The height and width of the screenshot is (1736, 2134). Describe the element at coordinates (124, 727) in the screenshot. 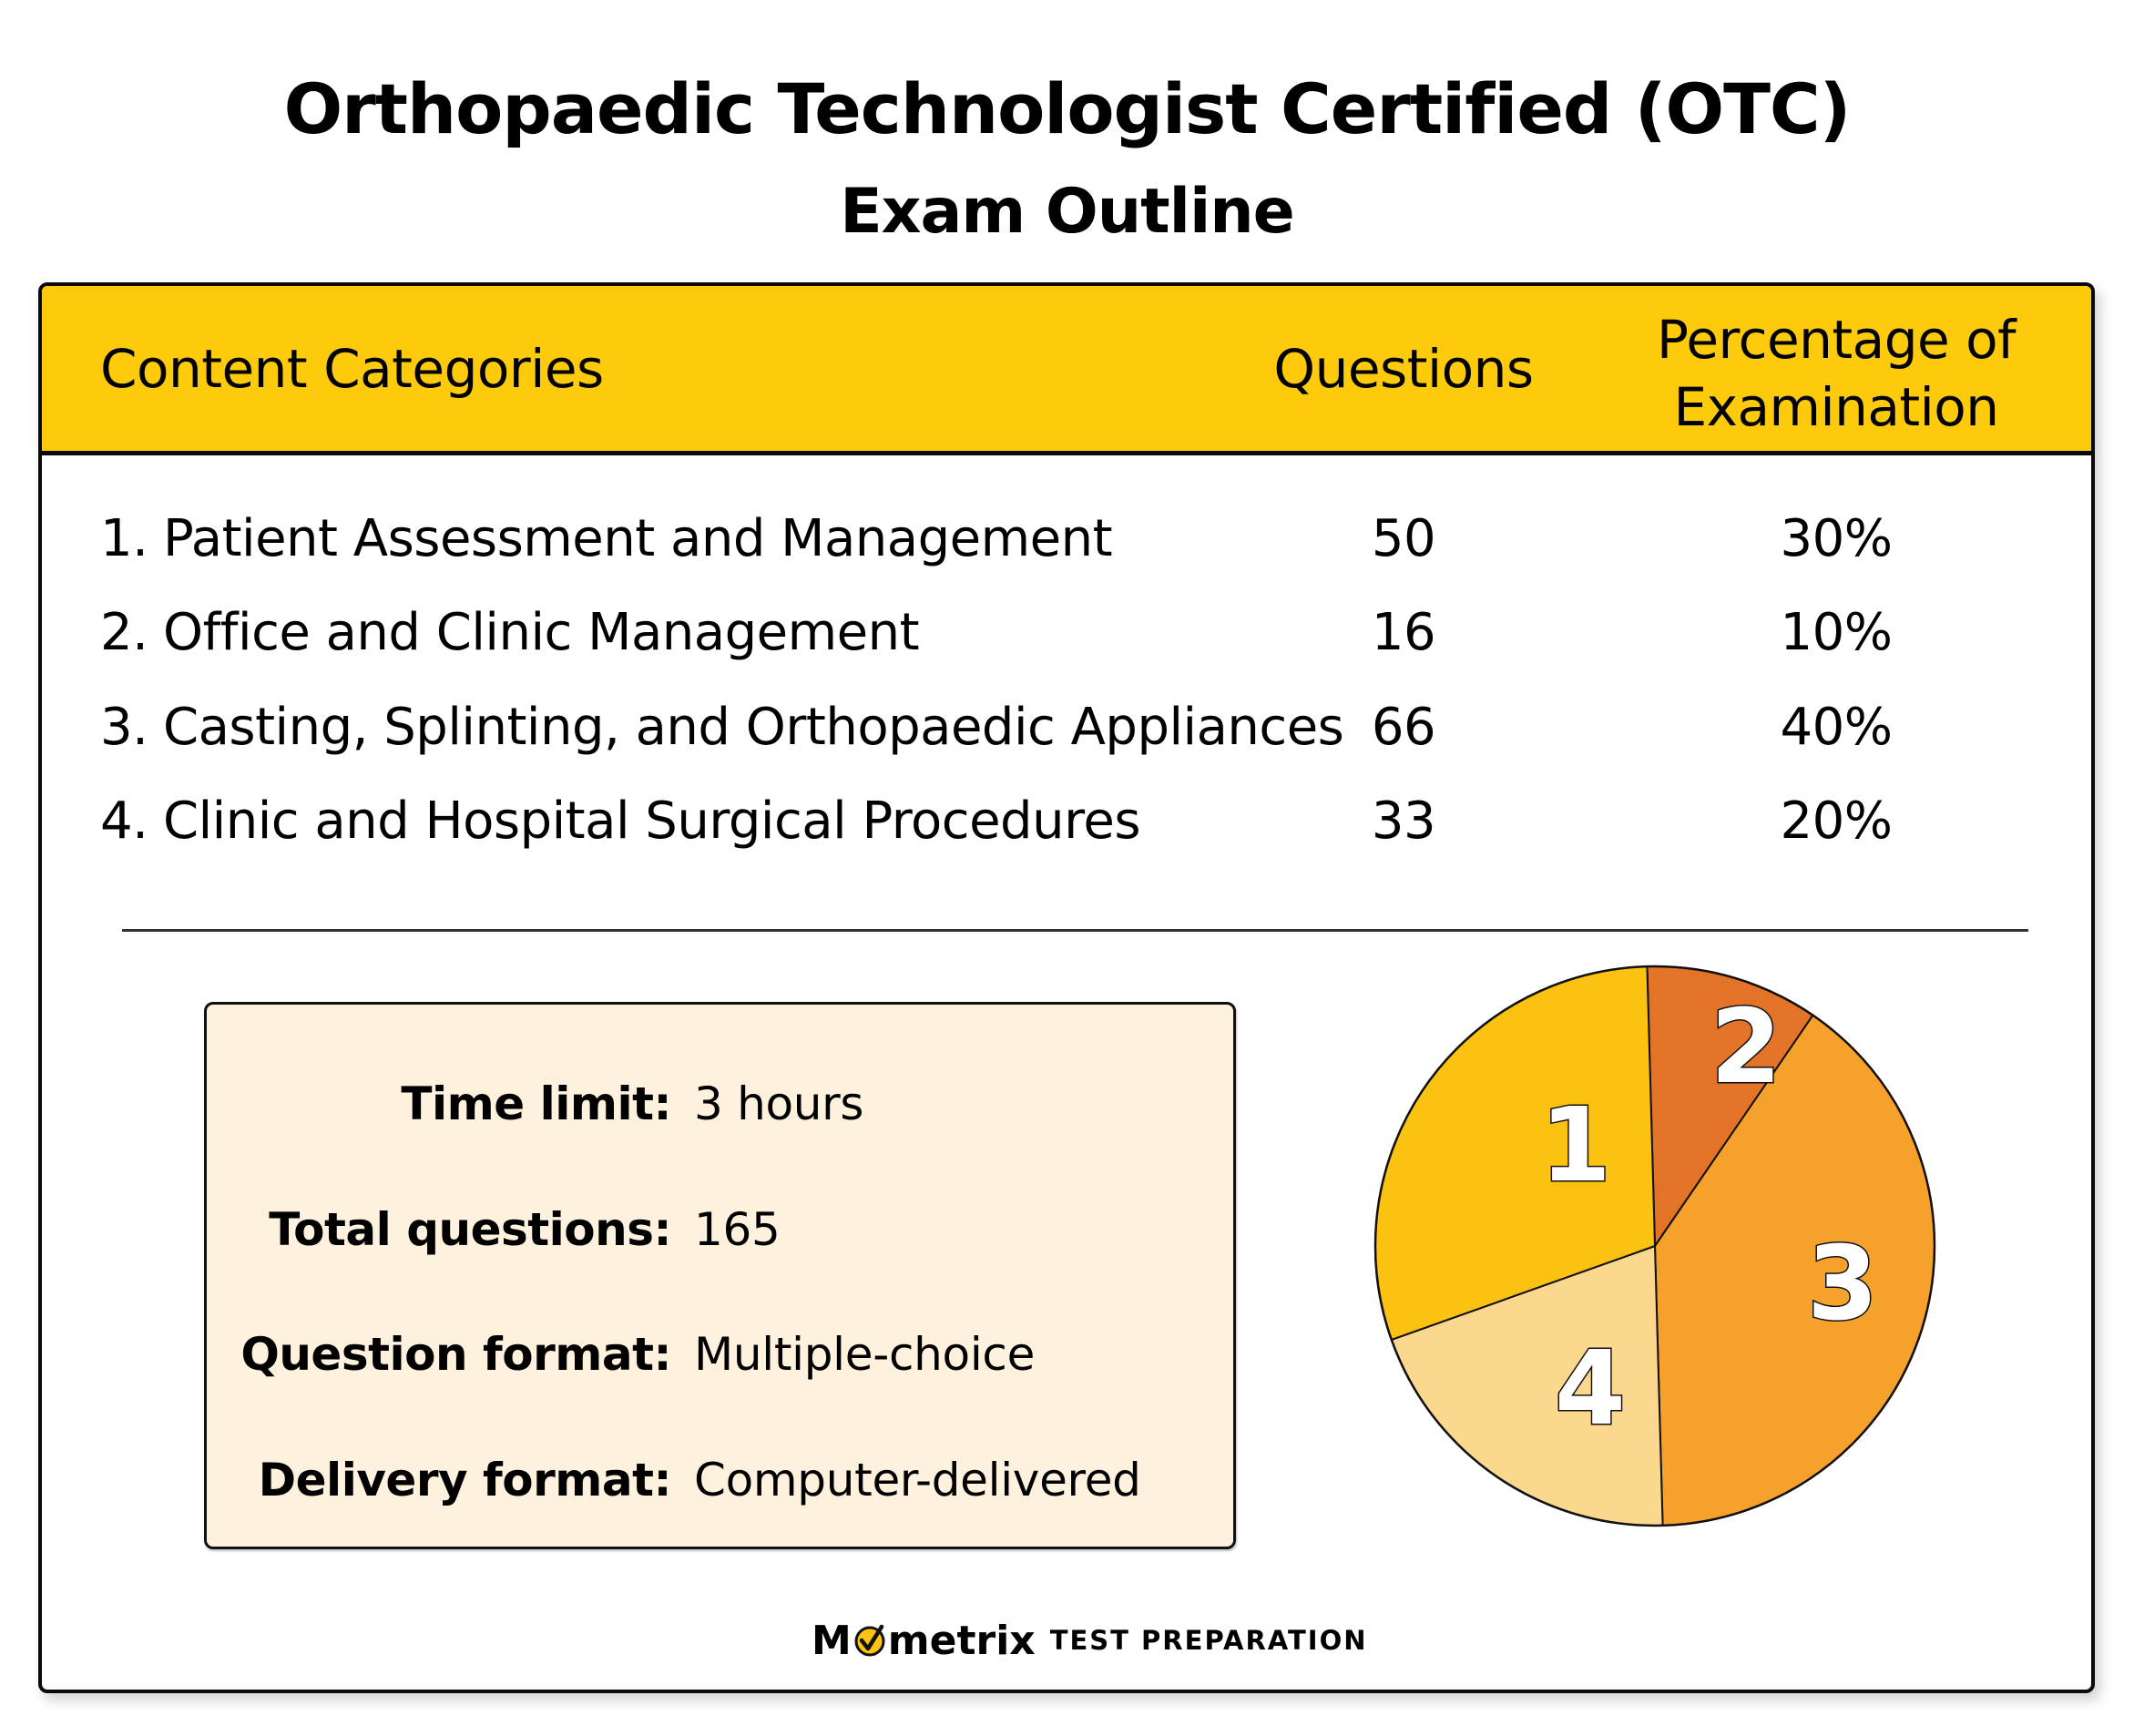

I see `row-number: 3.` at that location.